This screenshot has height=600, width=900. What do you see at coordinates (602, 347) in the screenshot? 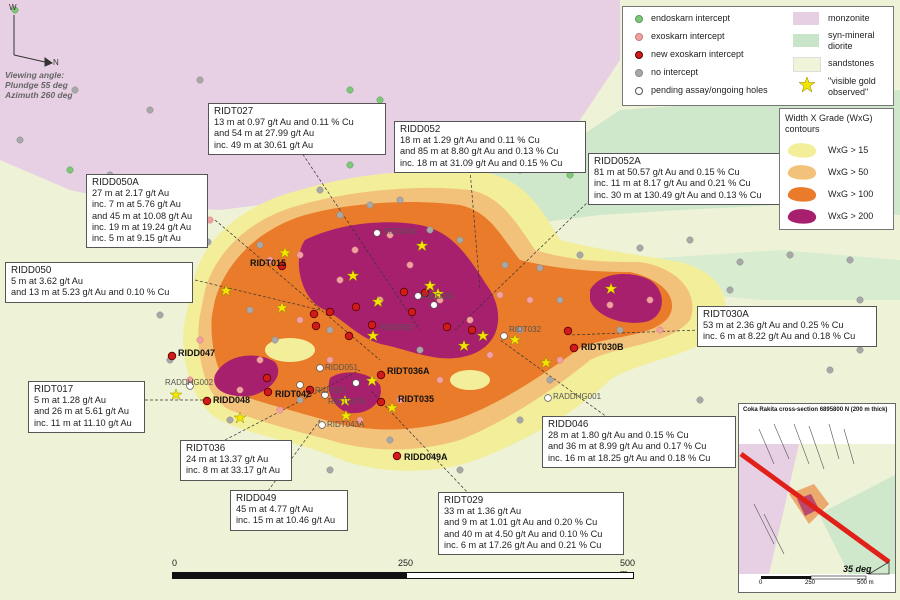
I see `hole-label: RIDT030B` at bounding box center [602, 347].